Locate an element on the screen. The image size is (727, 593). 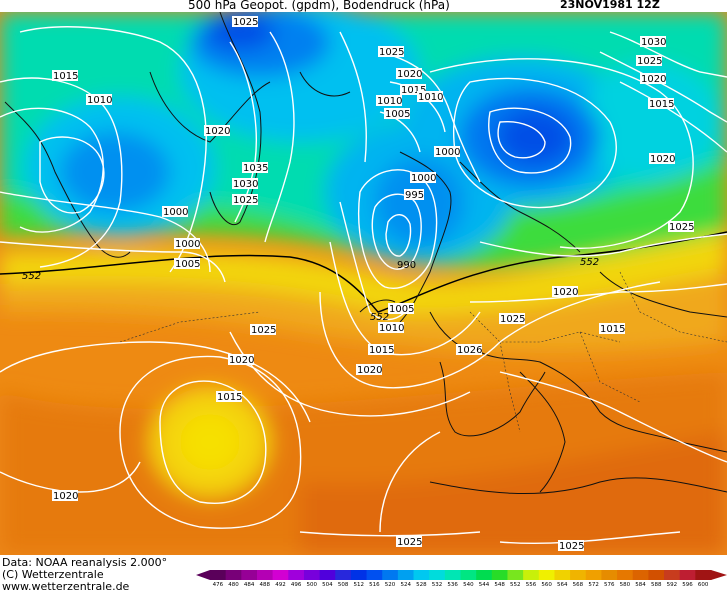
legend-tick-label: 564 is located at coordinates (562, 584).